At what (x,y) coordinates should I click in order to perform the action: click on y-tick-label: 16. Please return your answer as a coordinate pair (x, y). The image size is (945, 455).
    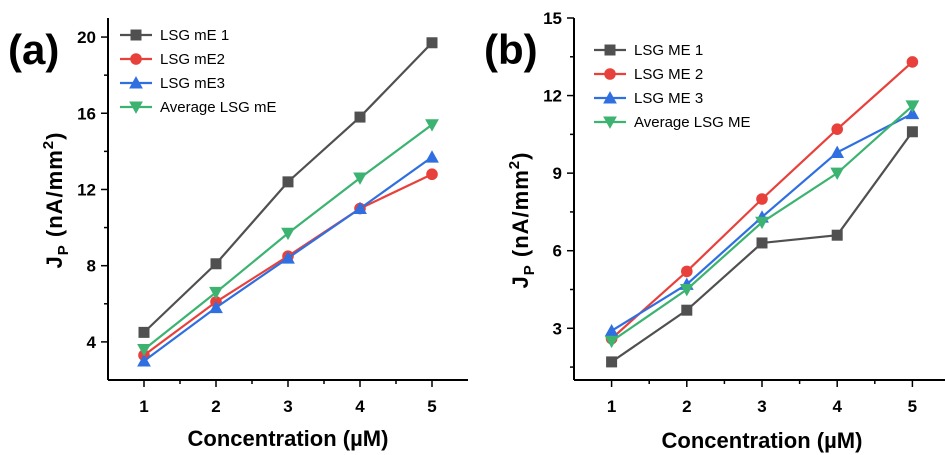
    Looking at the image, I should click on (86, 113).